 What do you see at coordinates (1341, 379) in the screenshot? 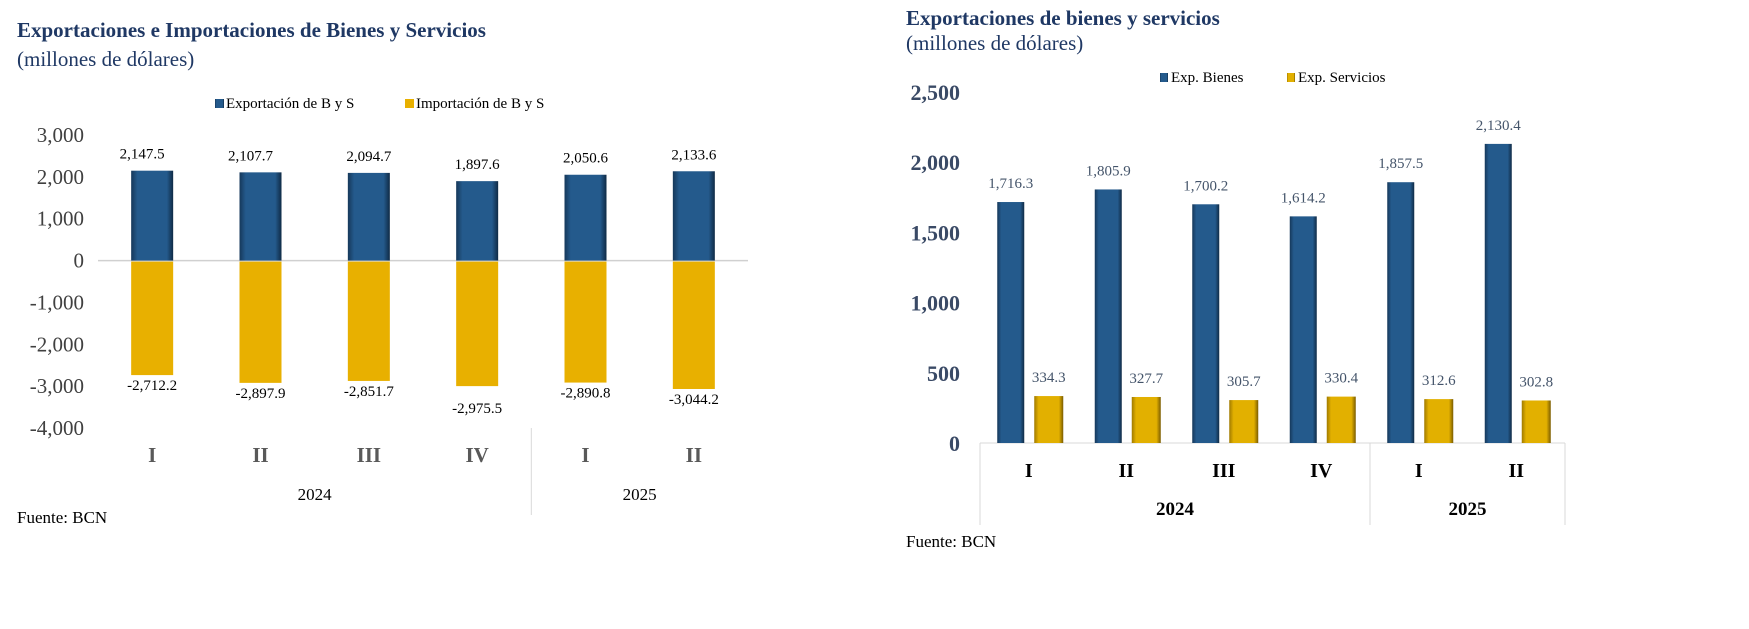
I see `data-label-servicios: 330.4` at bounding box center [1341, 379].